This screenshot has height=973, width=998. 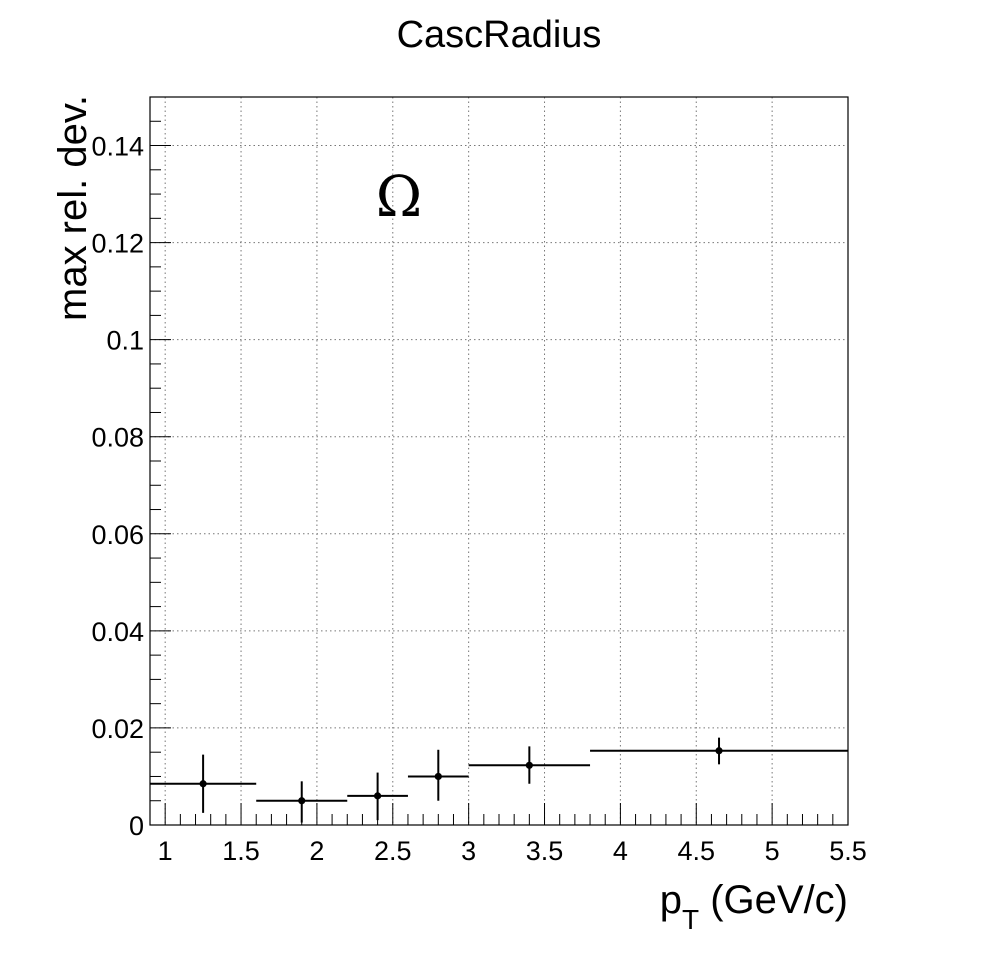 I want to click on y-axis-title: max rel. dev., so click(x=73, y=208).